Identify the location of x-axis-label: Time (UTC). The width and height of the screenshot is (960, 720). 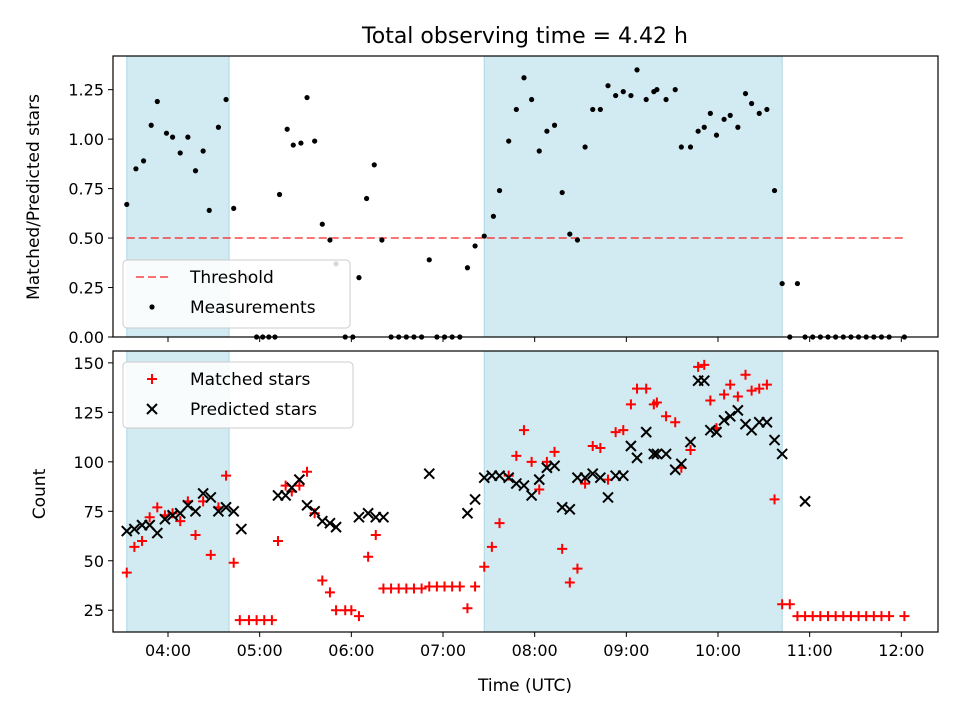
(524, 686).